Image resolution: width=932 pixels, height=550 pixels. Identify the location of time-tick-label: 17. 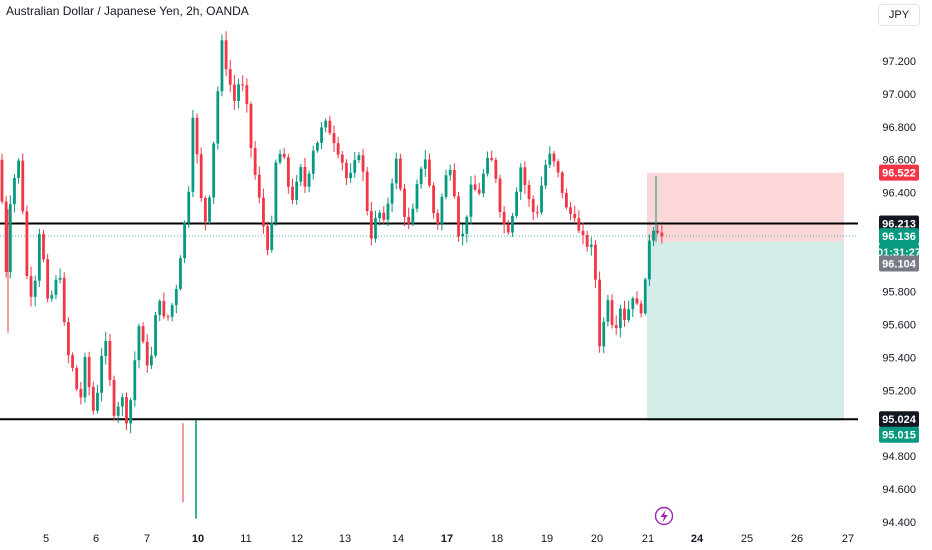
(447, 539).